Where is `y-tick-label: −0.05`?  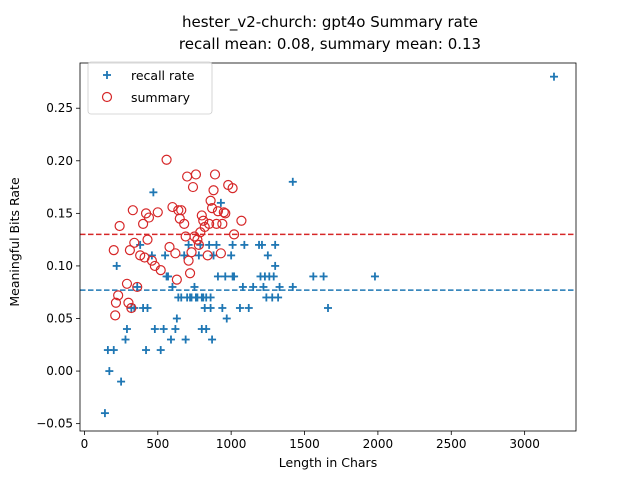 y-tick-label: −0.05 is located at coordinates (54, 424).